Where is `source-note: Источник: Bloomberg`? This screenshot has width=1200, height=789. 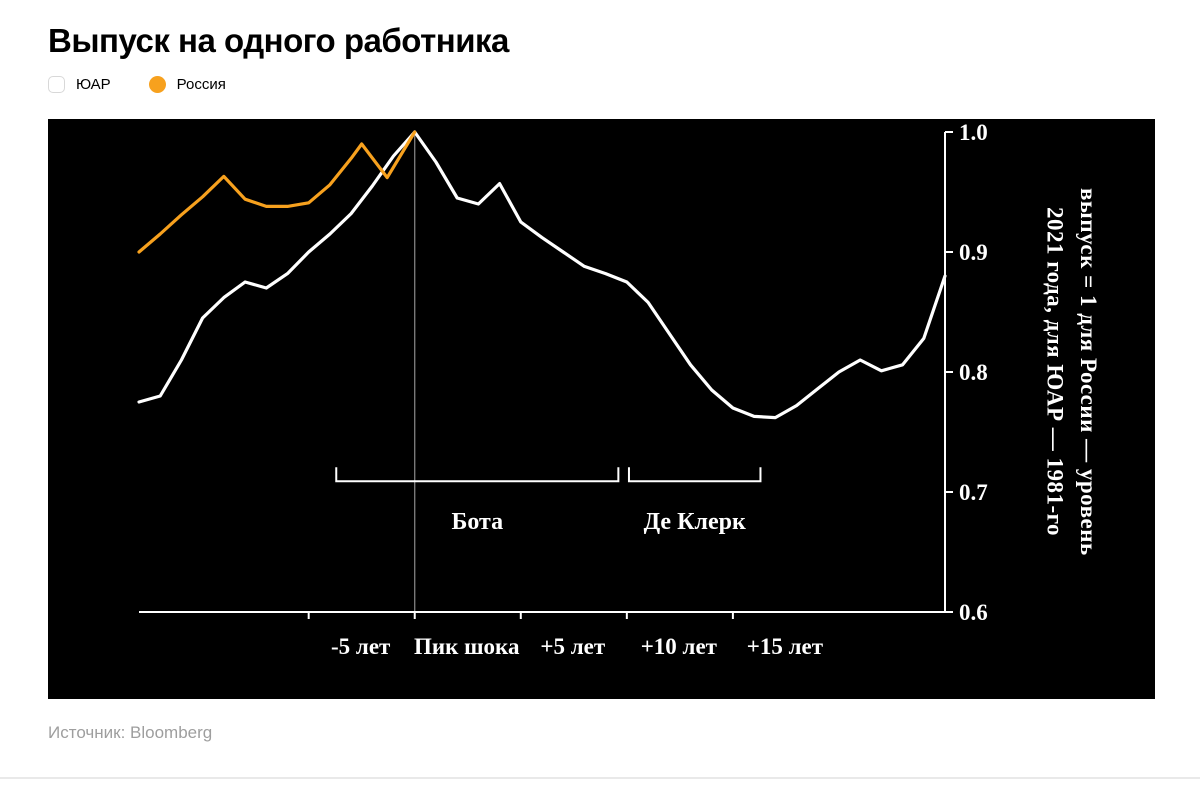
source-note: Источник: Bloomberg is located at coordinates (601, 733).